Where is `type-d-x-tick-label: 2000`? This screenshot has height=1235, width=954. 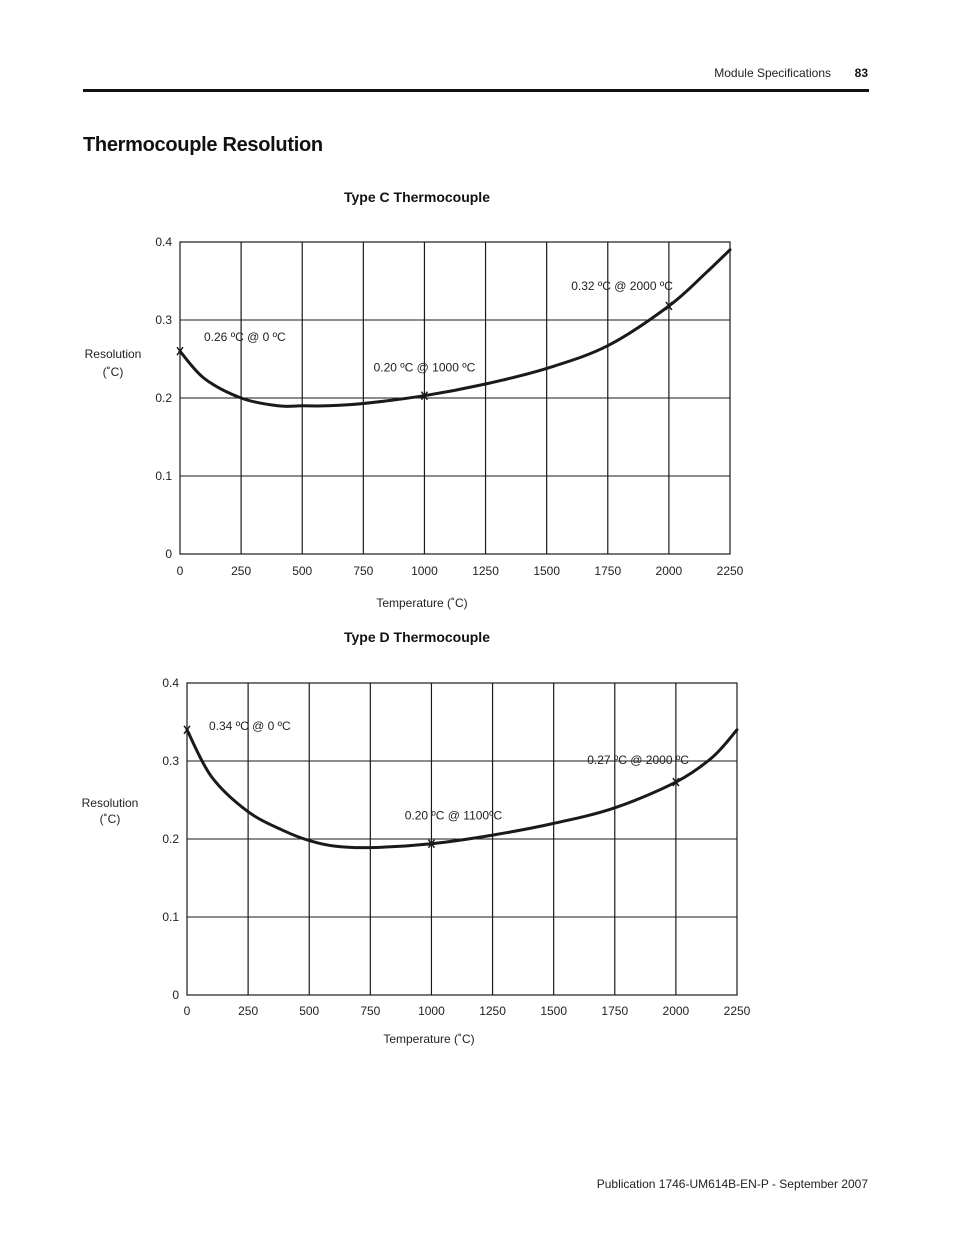
type-d-x-tick-label: 2000 is located at coordinates (676, 1011).